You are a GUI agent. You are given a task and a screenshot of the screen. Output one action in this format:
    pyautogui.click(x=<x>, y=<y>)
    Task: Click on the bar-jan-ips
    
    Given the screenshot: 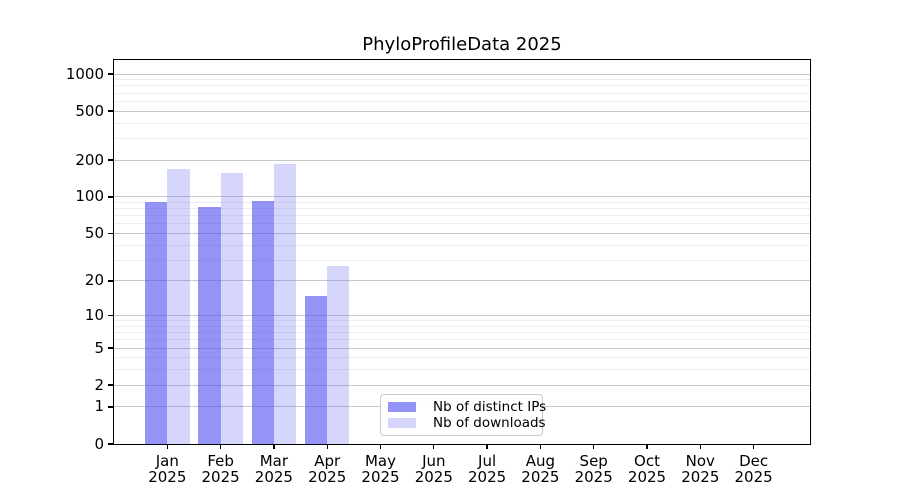 What is the action you would take?
    pyautogui.click(x=156, y=323)
    